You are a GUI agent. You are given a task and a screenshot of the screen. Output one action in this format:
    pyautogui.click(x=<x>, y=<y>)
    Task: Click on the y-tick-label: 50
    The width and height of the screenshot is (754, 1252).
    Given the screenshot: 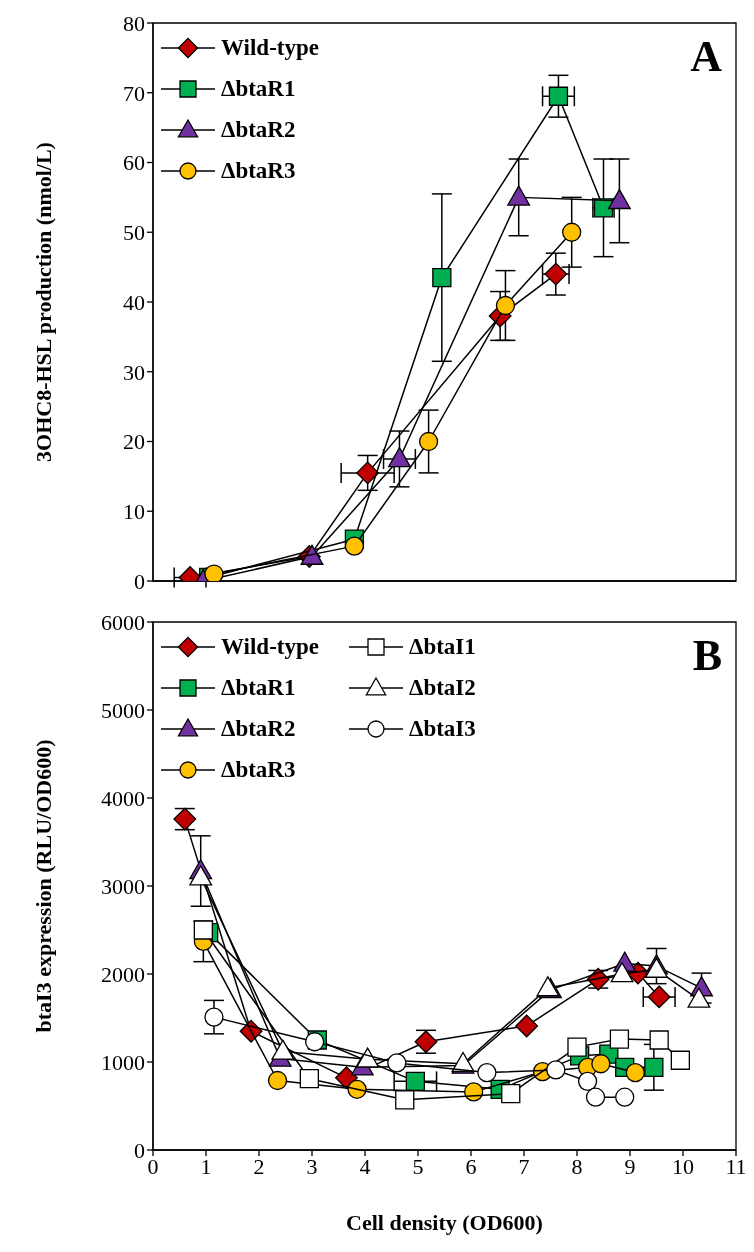 What is the action you would take?
    pyautogui.click(x=134, y=233)
    